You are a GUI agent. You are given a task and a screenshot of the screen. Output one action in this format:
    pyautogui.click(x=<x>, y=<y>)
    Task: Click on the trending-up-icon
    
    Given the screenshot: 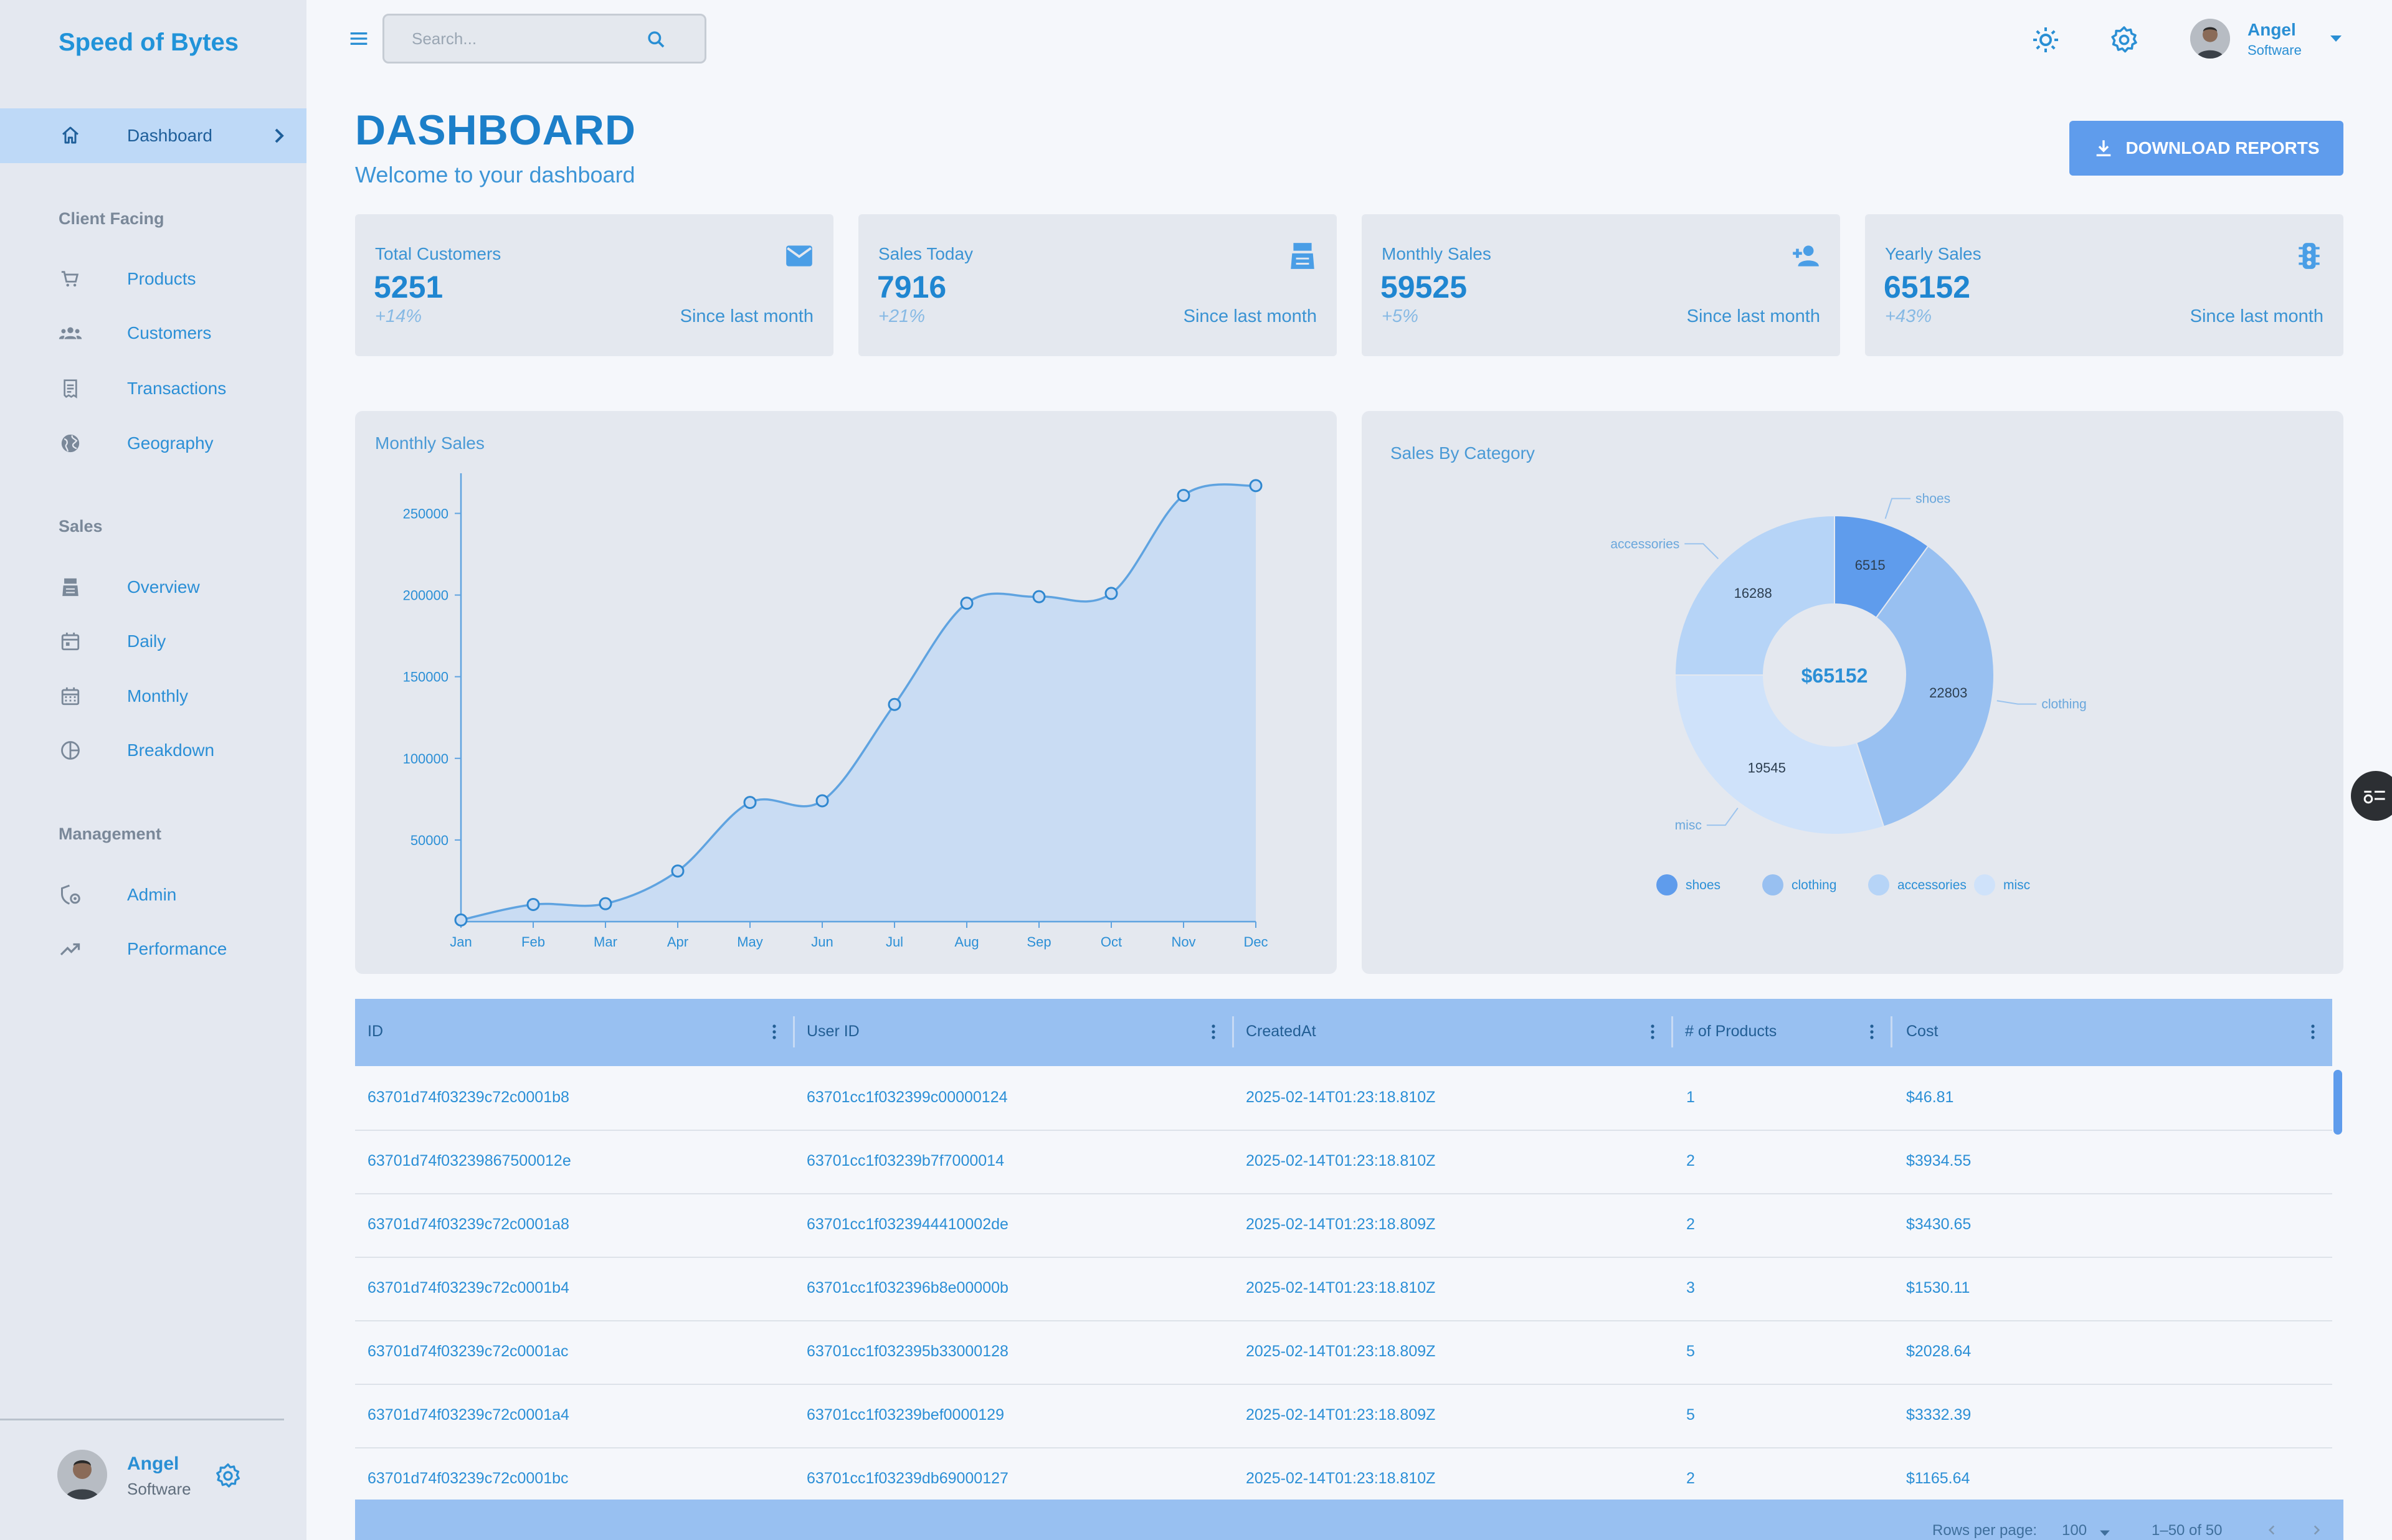 What is the action you would take?
    pyautogui.click(x=70, y=949)
    